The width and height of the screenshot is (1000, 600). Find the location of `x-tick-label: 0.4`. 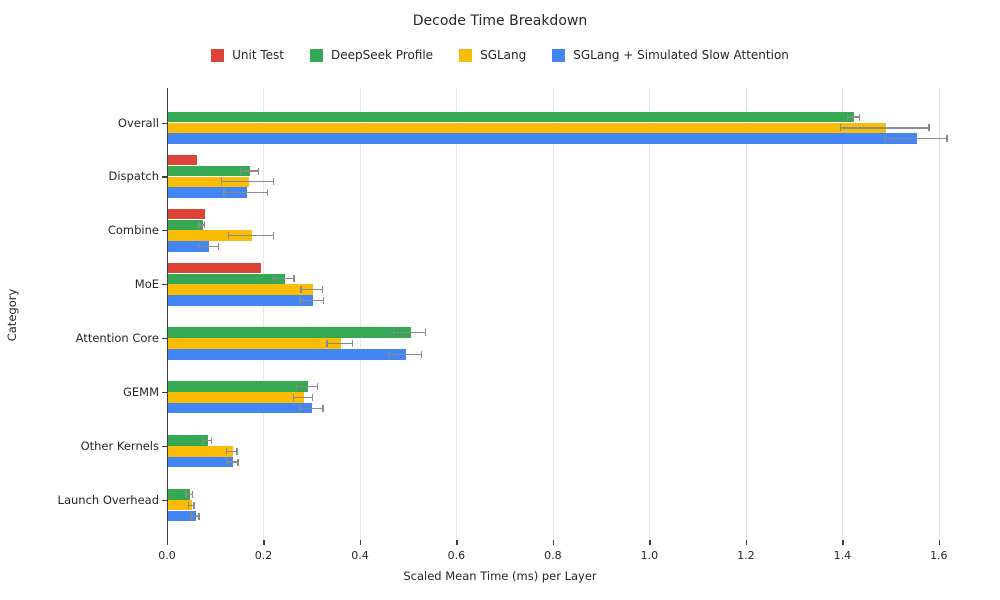

x-tick-label: 0.4 is located at coordinates (360, 555).